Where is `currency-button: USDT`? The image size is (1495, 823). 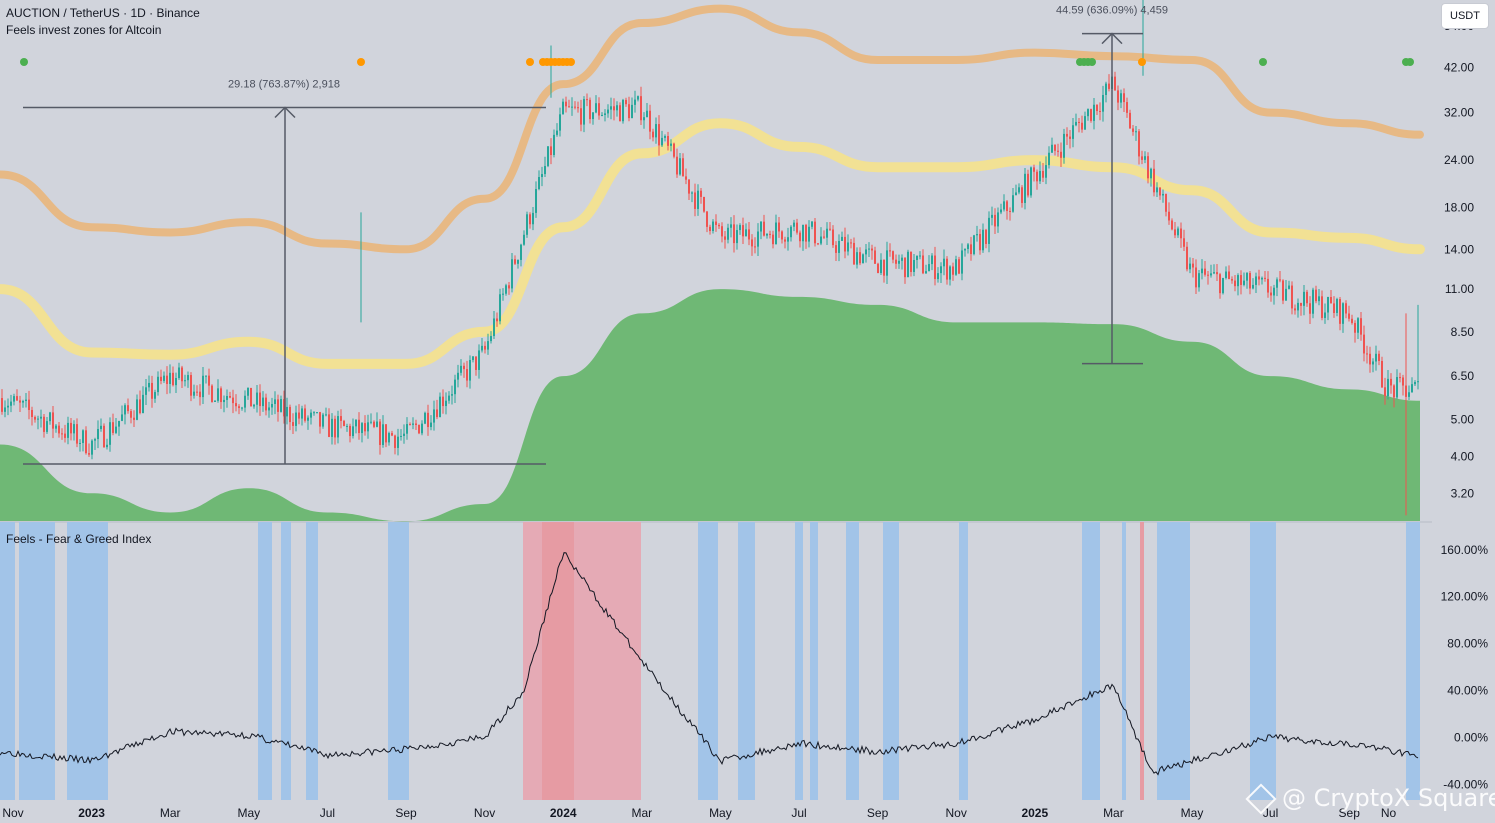
currency-button: USDT is located at coordinates (1465, 16).